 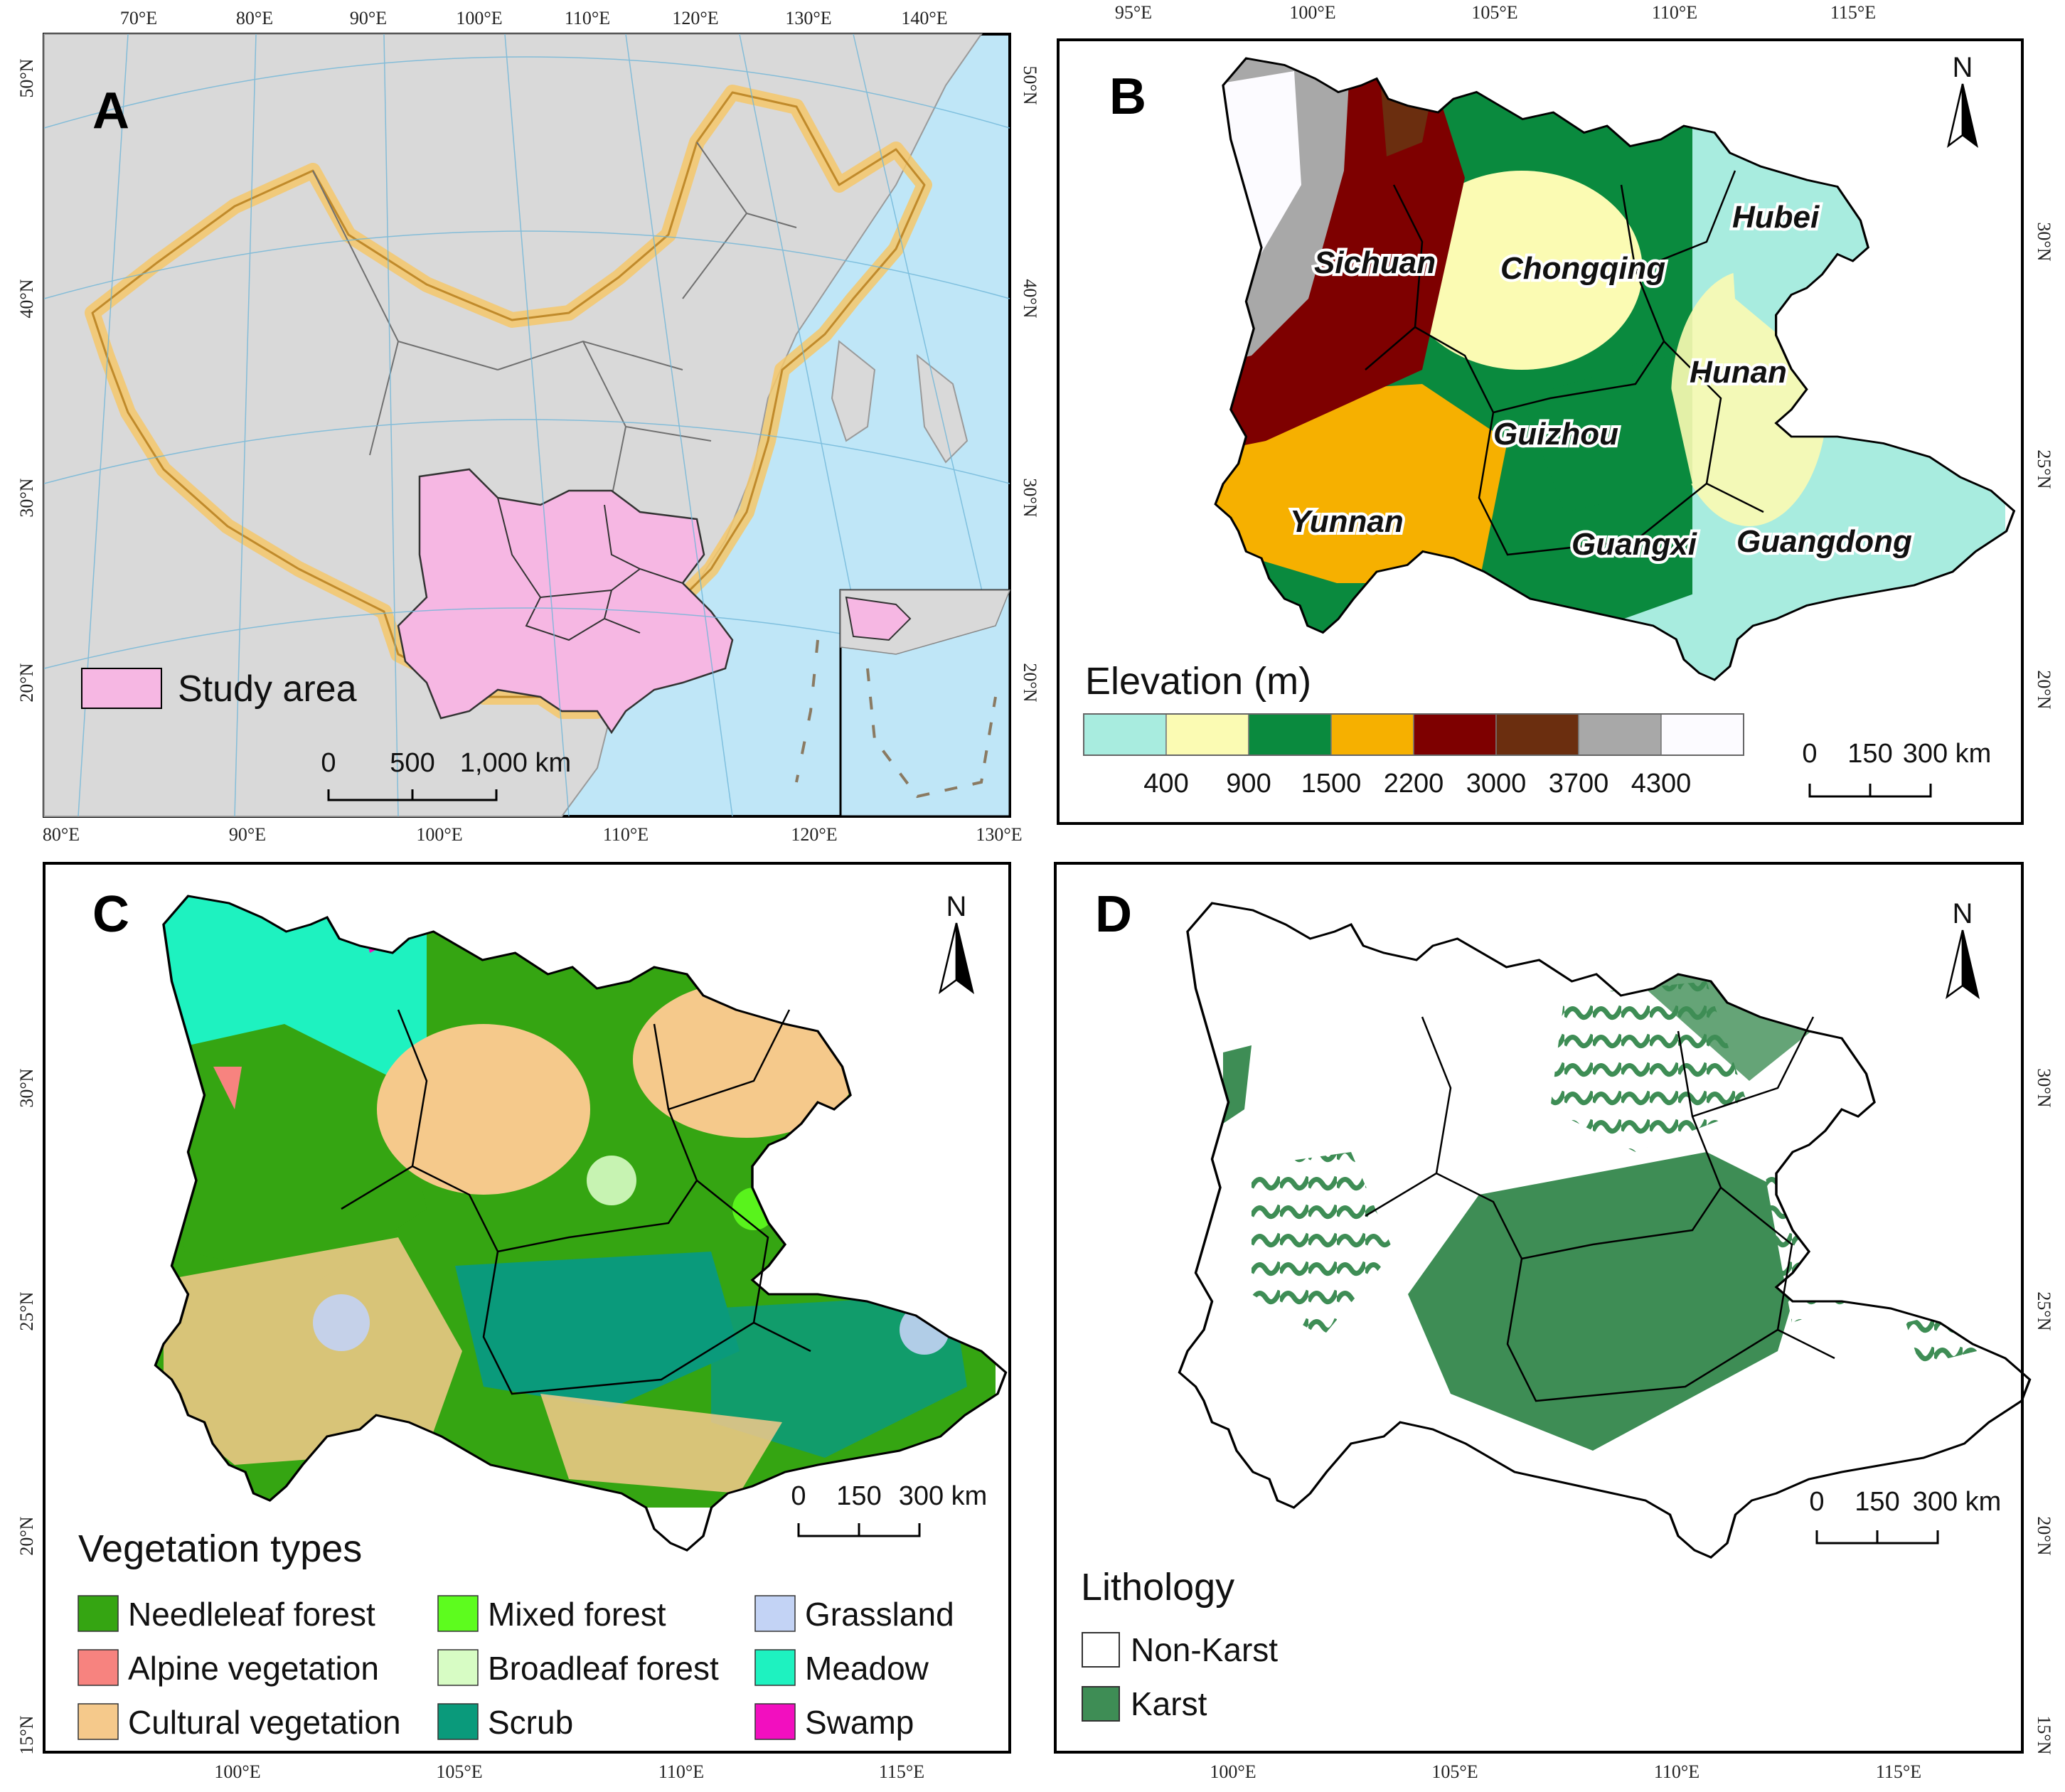 What do you see at coordinates (1248, 784) in the screenshot?
I see `elevation-break-900: 900` at bounding box center [1248, 784].